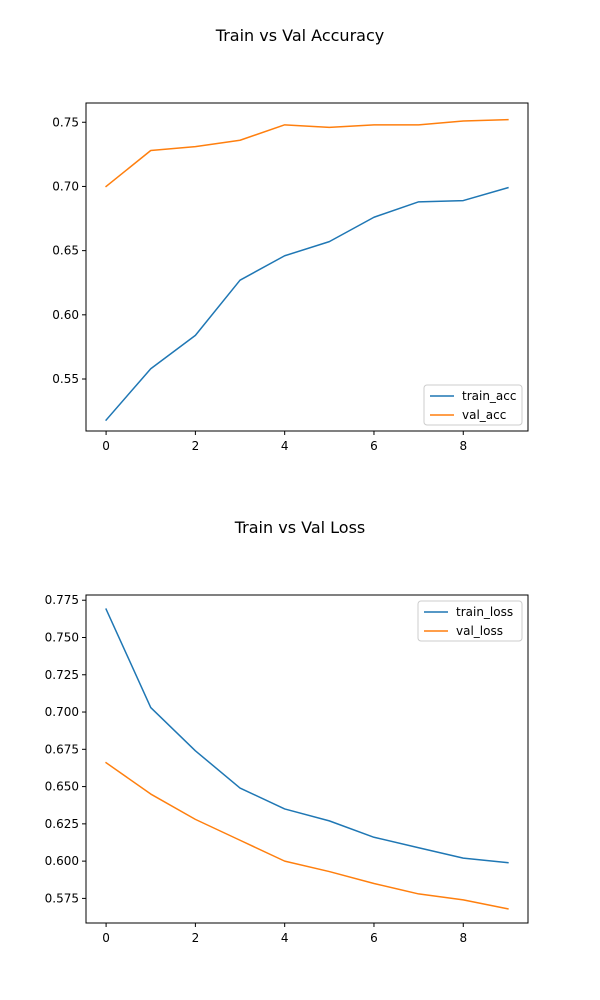 The width and height of the screenshot is (600, 1000). Describe the element at coordinates (62, 600) in the screenshot. I see `chart-2-y-tick-label: 0.775` at that location.